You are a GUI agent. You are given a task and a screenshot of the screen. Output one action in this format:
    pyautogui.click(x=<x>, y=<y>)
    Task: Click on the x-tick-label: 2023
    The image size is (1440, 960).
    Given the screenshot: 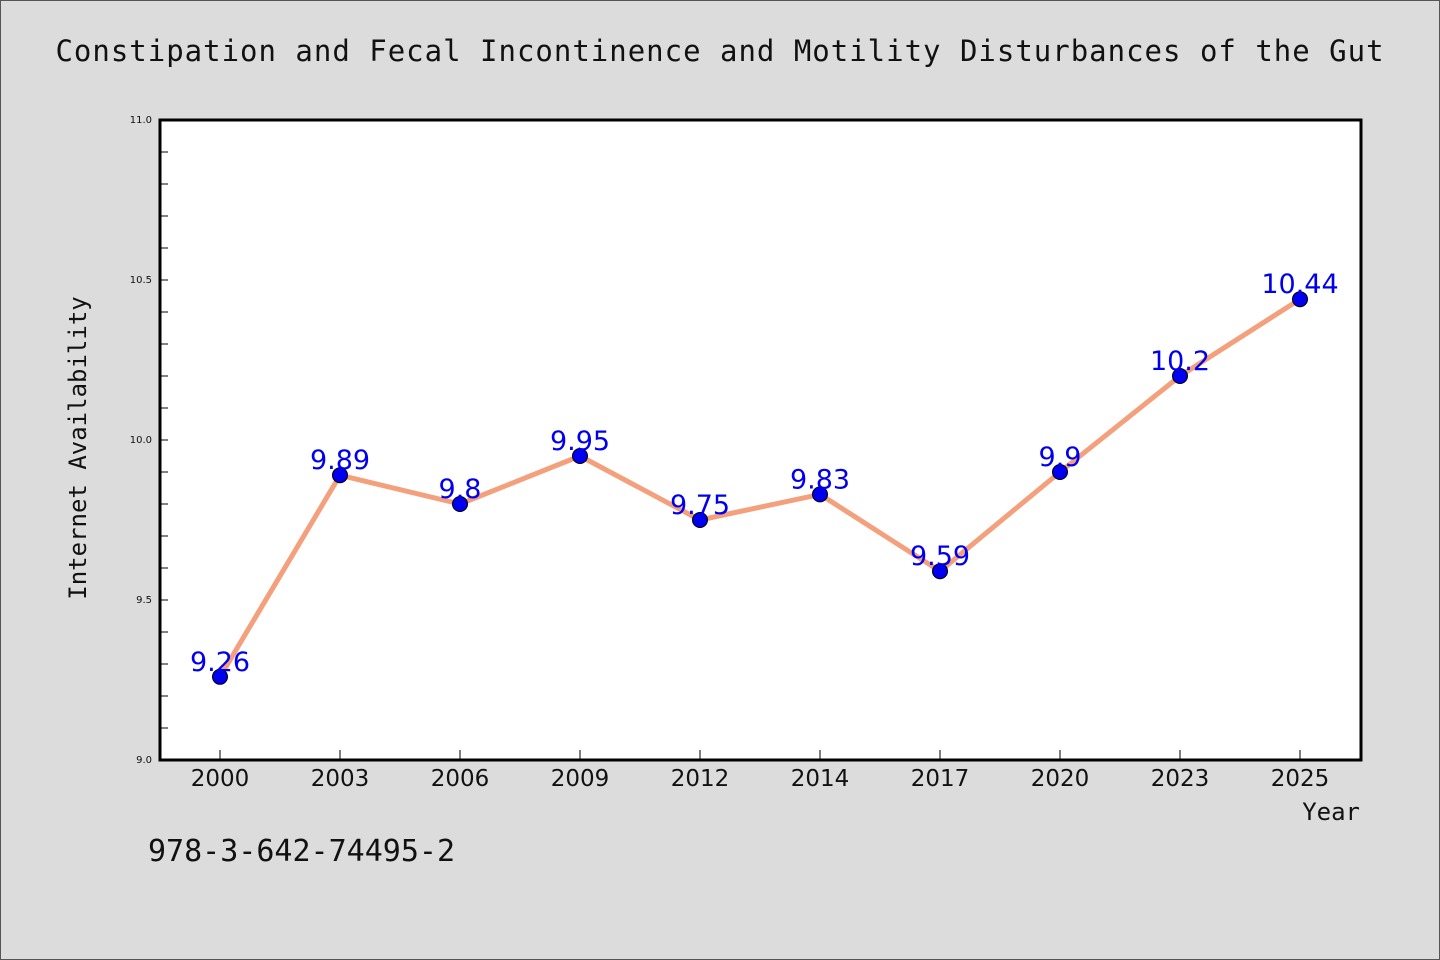 What is the action you would take?
    pyautogui.click(x=1180, y=779)
    